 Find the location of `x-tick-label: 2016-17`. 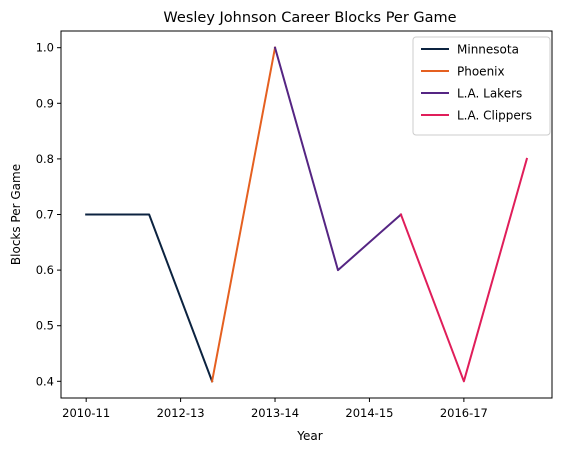

x-tick-label: 2016-17 is located at coordinates (464, 413).